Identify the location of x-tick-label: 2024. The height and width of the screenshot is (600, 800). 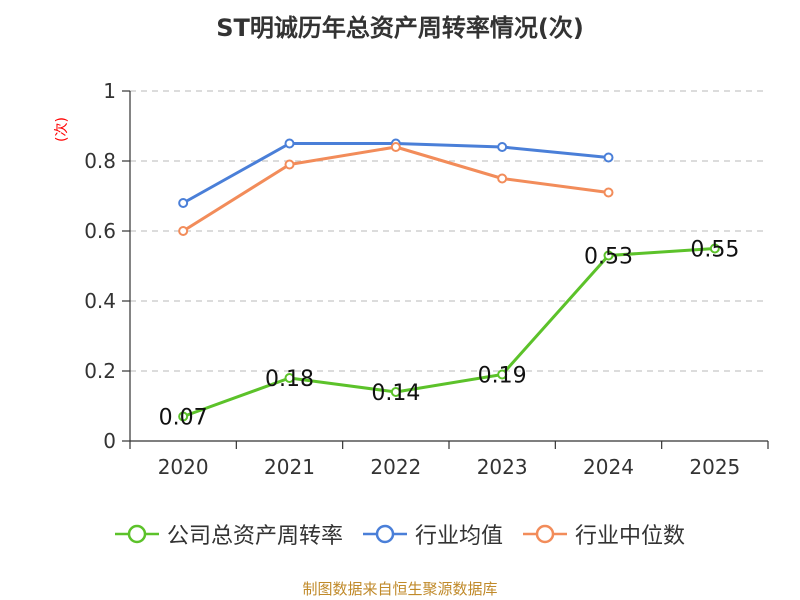
(608, 467).